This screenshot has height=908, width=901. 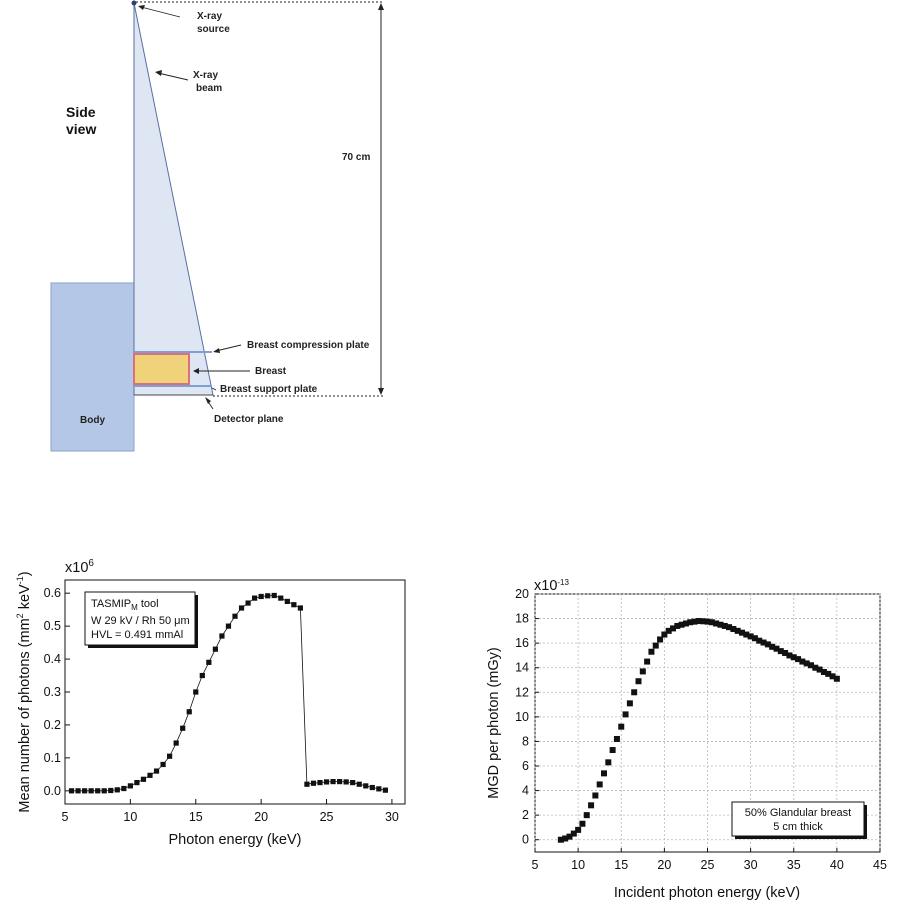 I want to click on chart2-xtick-label: 45, so click(x=880, y=865).